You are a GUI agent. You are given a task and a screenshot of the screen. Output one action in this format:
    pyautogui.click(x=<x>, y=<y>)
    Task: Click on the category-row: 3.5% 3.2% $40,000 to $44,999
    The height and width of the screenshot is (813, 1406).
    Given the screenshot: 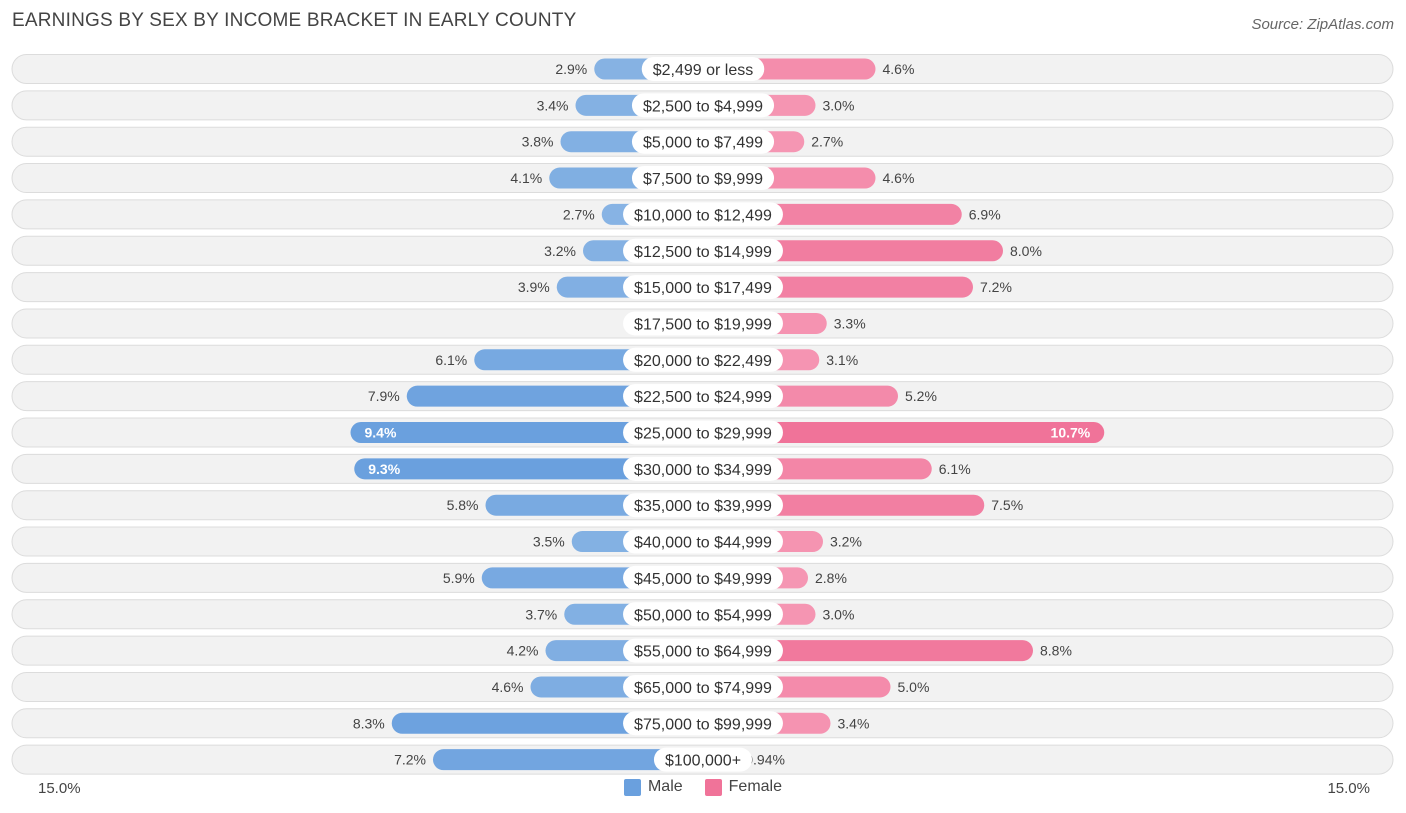 What is the action you would take?
    pyautogui.click(x=702, y=541)
    